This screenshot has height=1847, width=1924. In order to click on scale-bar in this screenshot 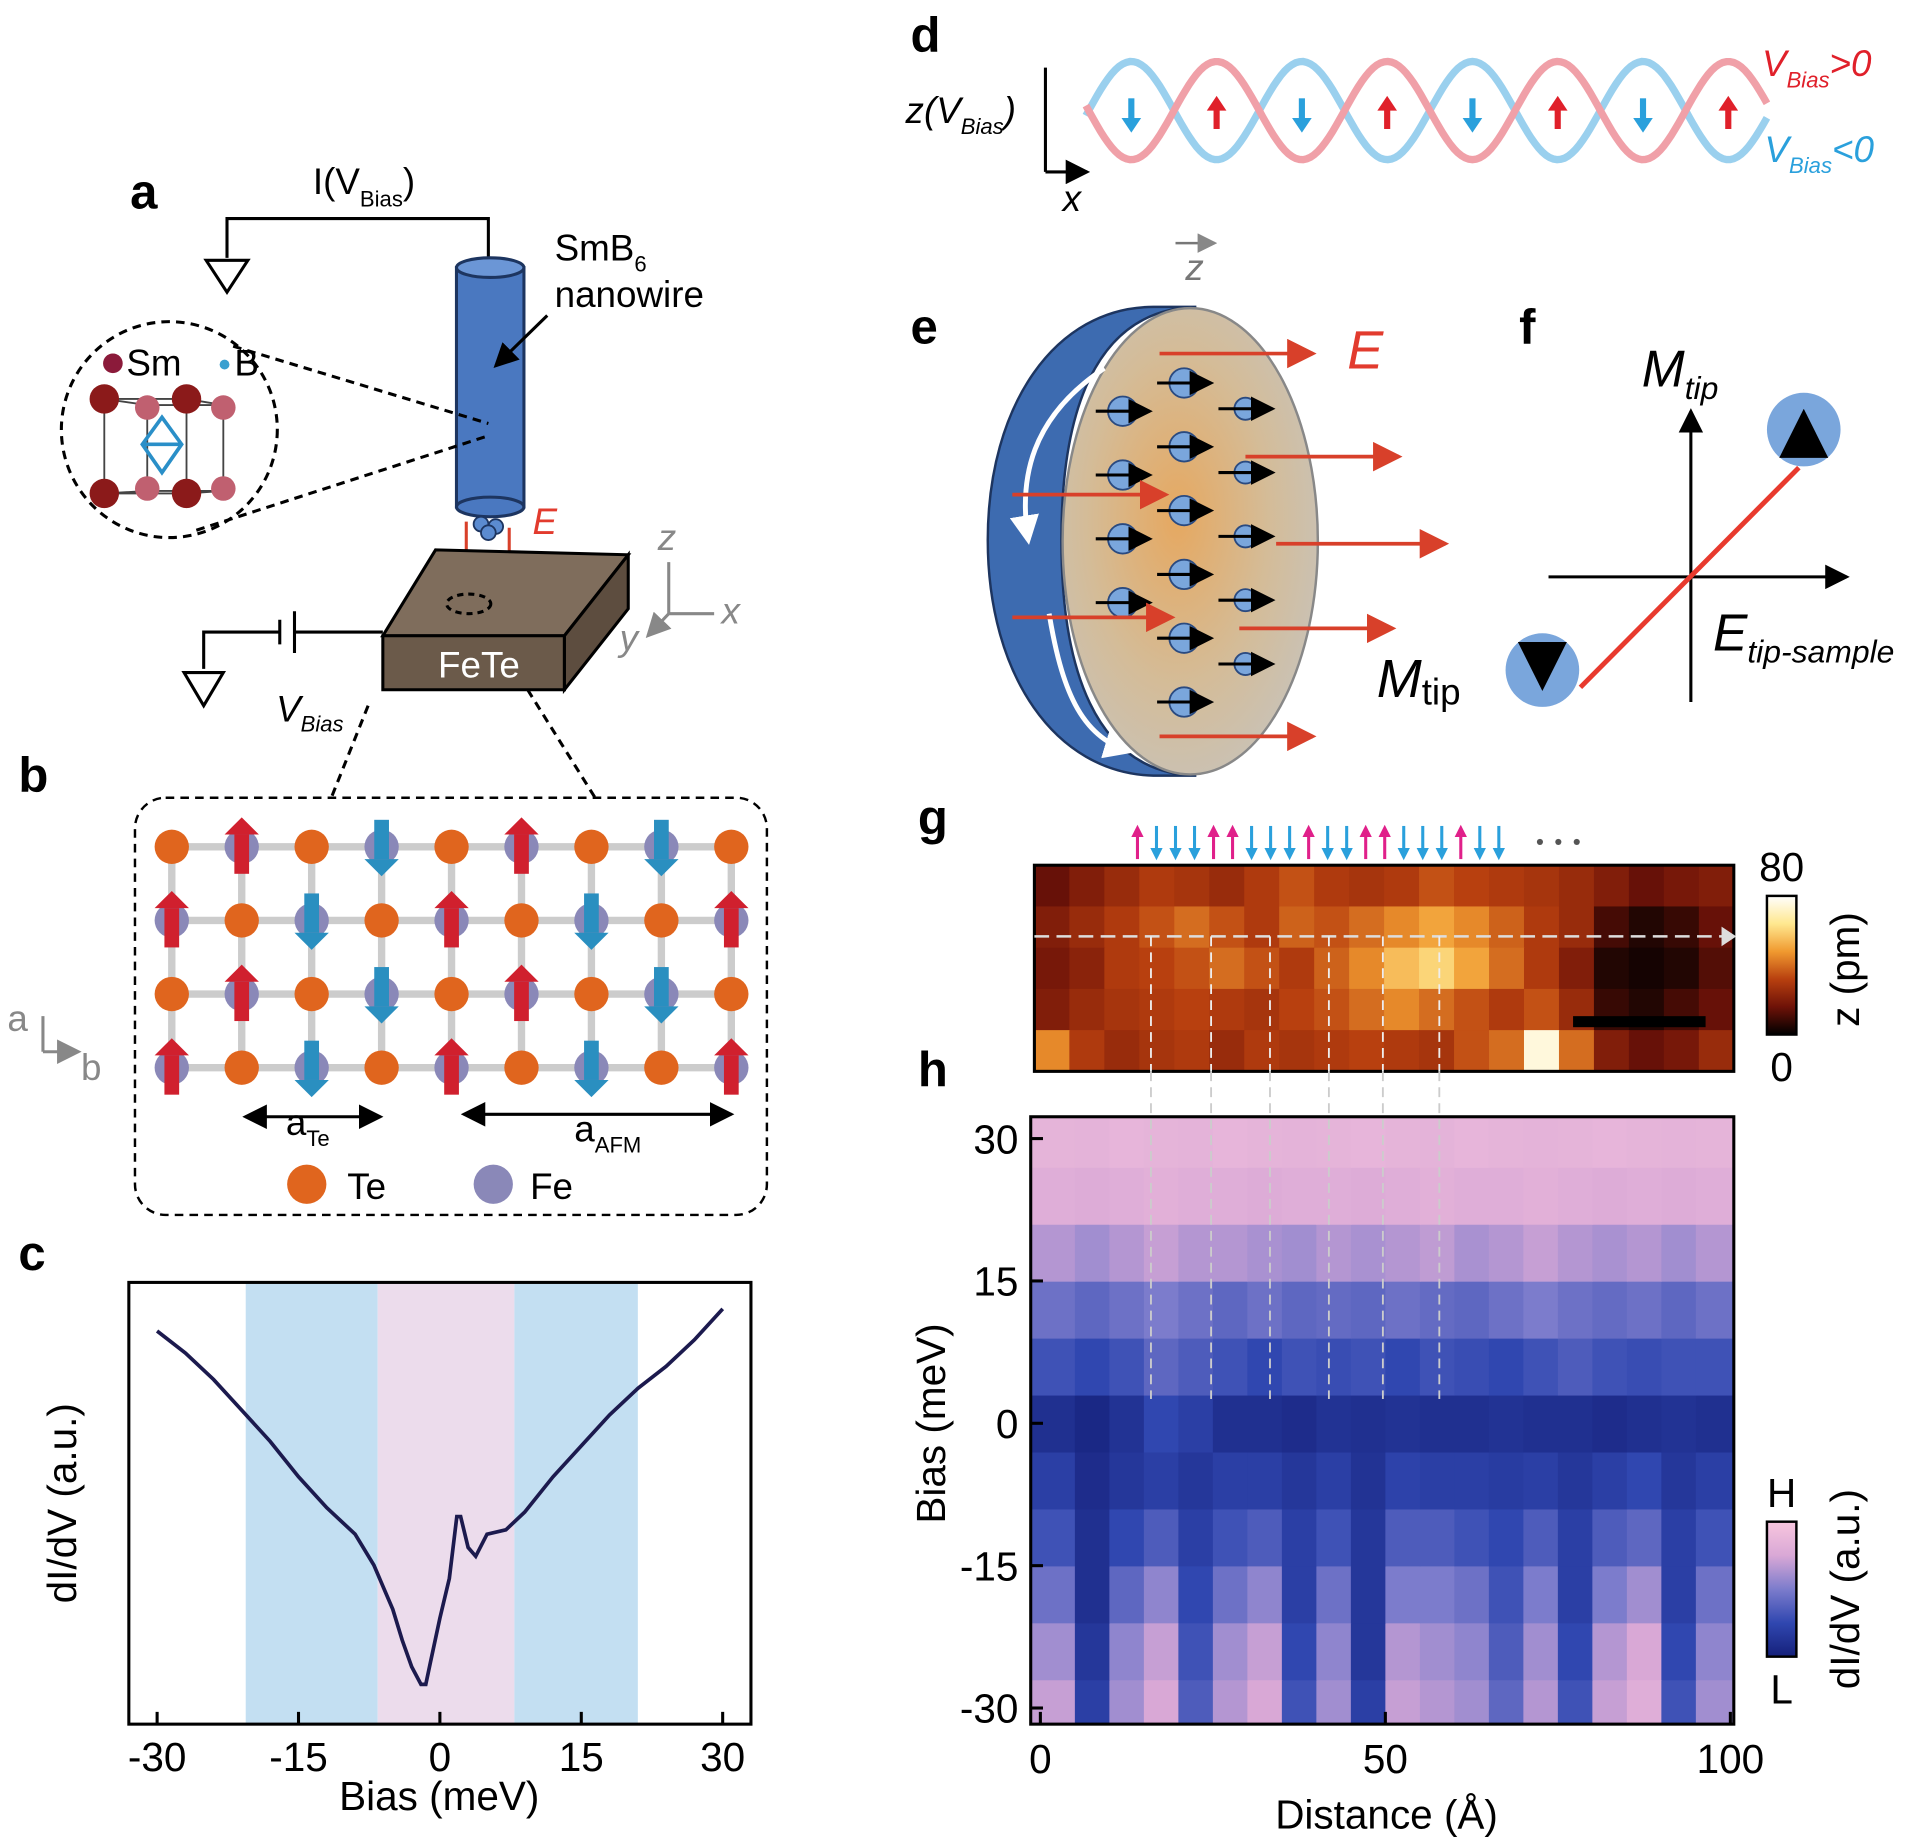, I will do `click(1639, 1022)`.